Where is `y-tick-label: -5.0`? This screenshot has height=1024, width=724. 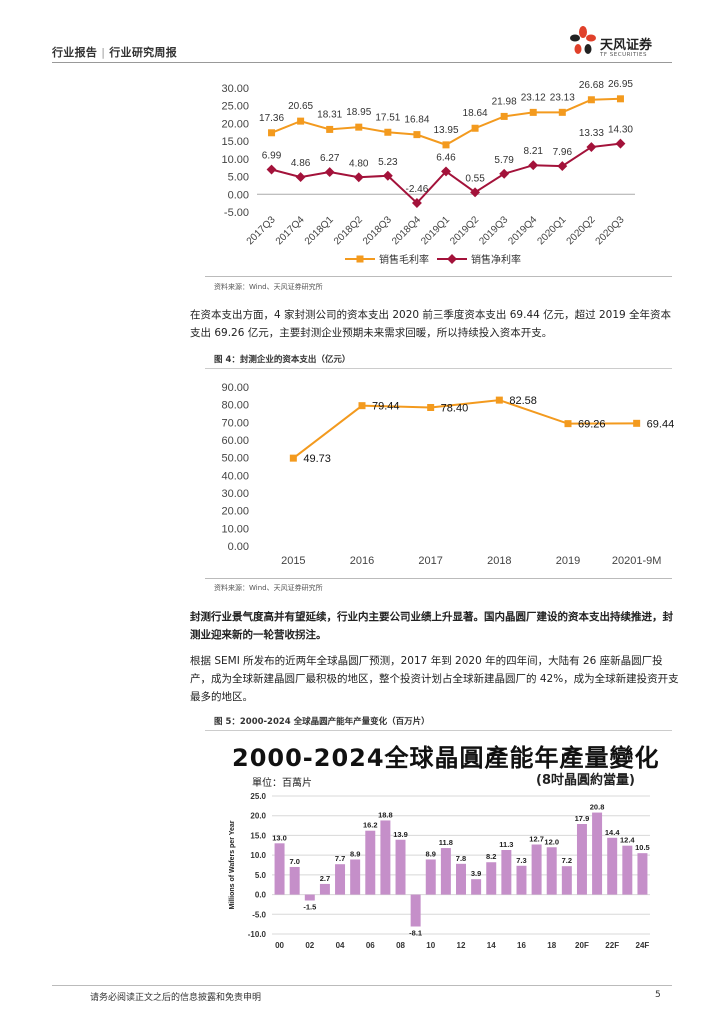 y-tick-label: -5.0 is located at coordinates (259, 914).